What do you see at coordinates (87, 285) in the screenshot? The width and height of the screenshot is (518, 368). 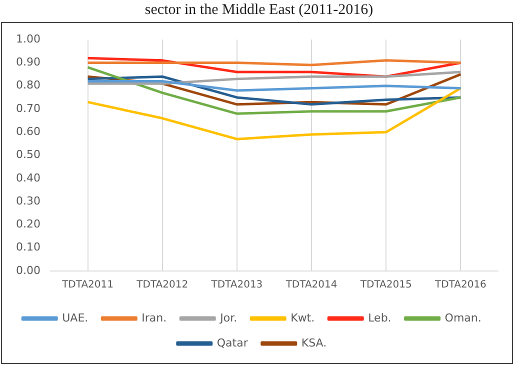 I see `x-tick-label: TDTA2011` at bounding box center [87, 285].